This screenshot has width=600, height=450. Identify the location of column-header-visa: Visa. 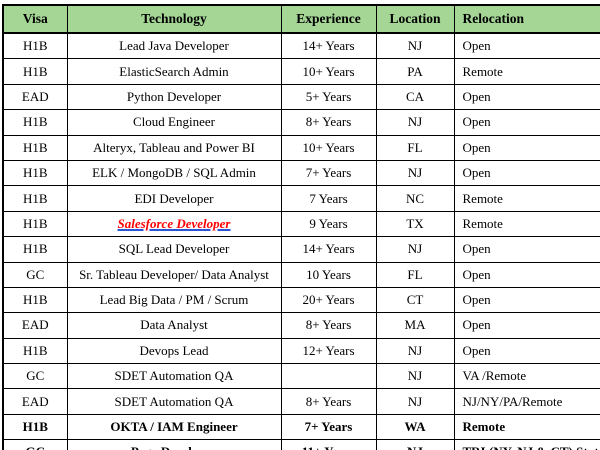
(35, 19).